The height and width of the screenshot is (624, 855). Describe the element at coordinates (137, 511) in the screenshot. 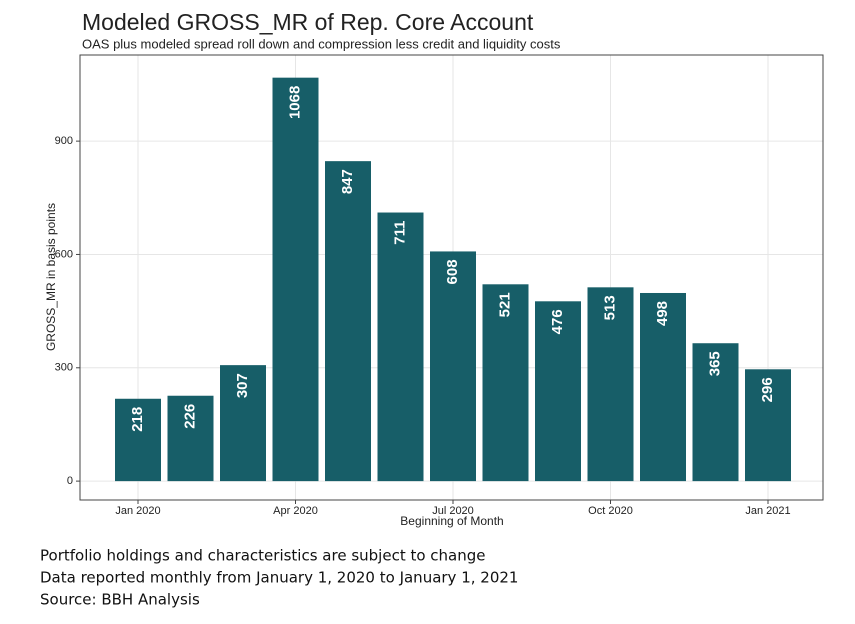

I see `x-tick-label: Jan 2020` at that location.